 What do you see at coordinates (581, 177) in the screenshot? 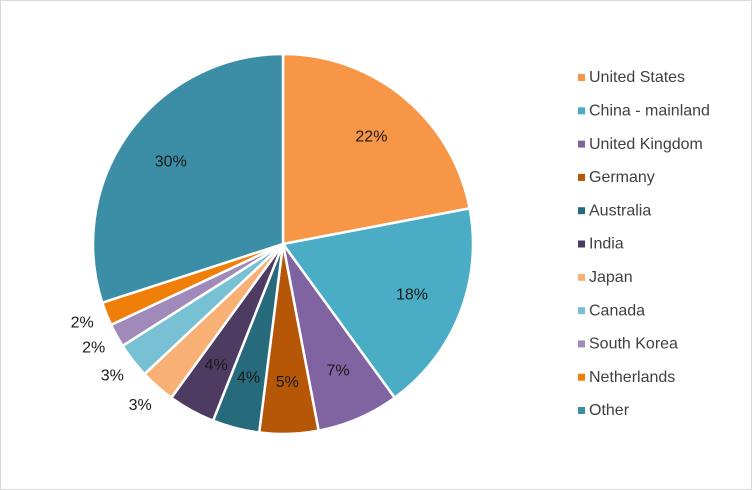
I see `legend-swatch-germany` at bounding box center [581, 177].